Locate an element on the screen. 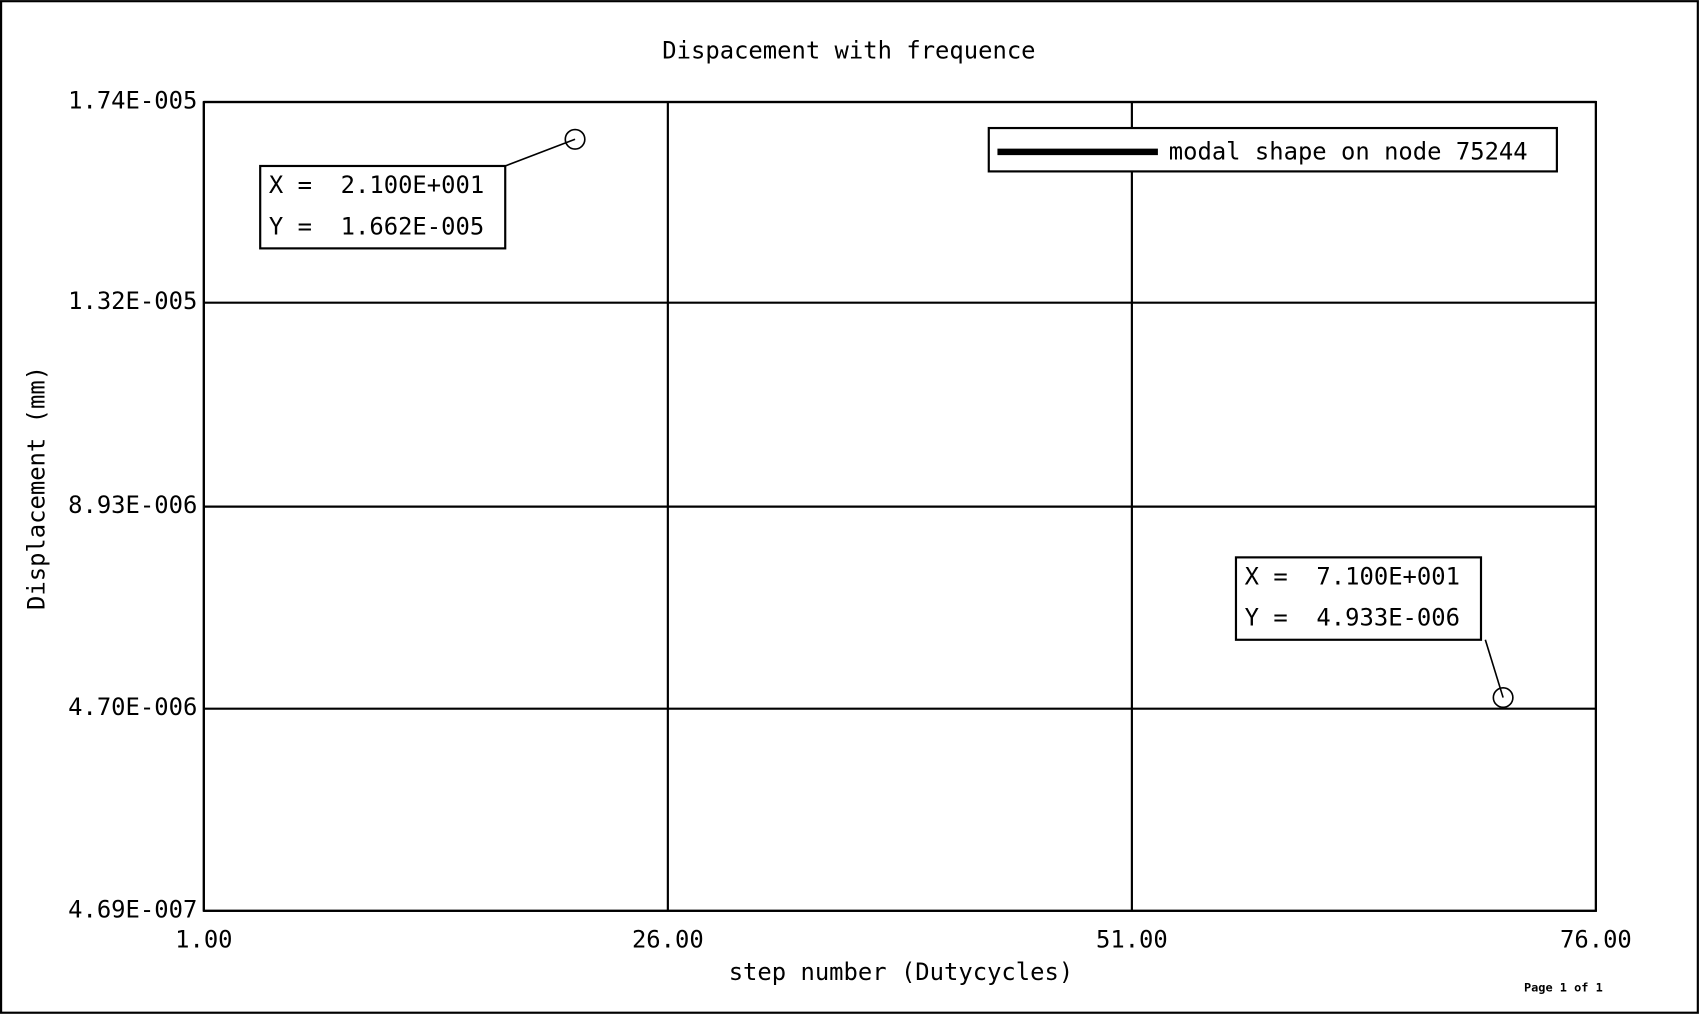 The height and width of the screenshot is (1015, 1700). x-axis-label: step number (Dutycycles) is located at coordinates (901, 972).